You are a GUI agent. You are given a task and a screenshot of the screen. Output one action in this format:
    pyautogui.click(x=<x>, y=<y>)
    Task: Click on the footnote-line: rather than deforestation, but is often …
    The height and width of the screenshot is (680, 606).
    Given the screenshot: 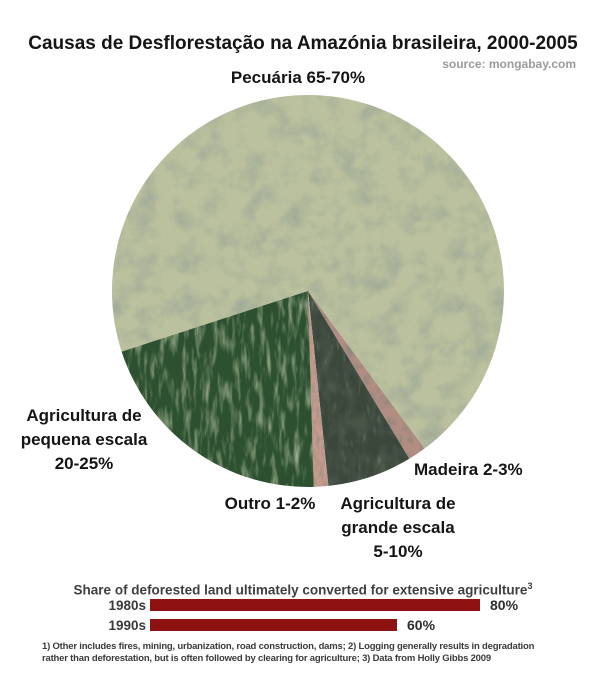 What is the action you would take?
    pyautogui.click(x=266, y=658)
    